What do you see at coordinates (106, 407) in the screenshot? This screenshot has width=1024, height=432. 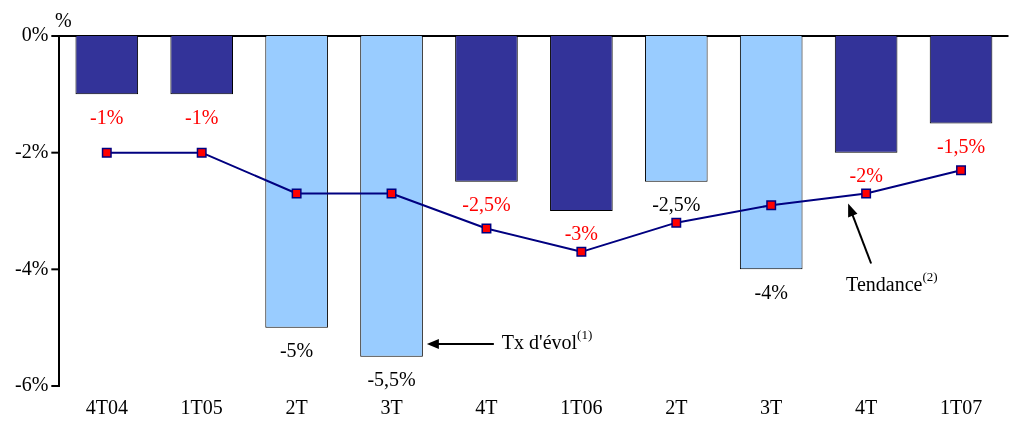 I see `x-tick-label: 4T04` at bounding box center [106, 407].